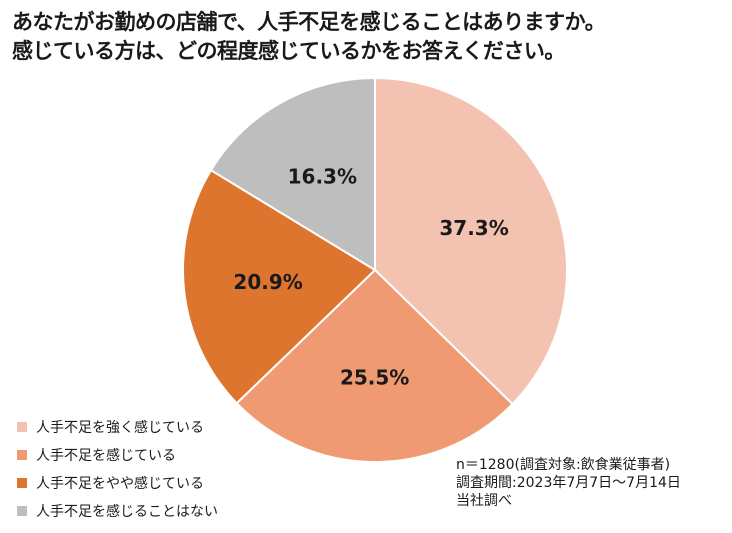  I want to click on survey-period-note: 調査期間:2023年7月7日～7月14日, so click(568, 483).